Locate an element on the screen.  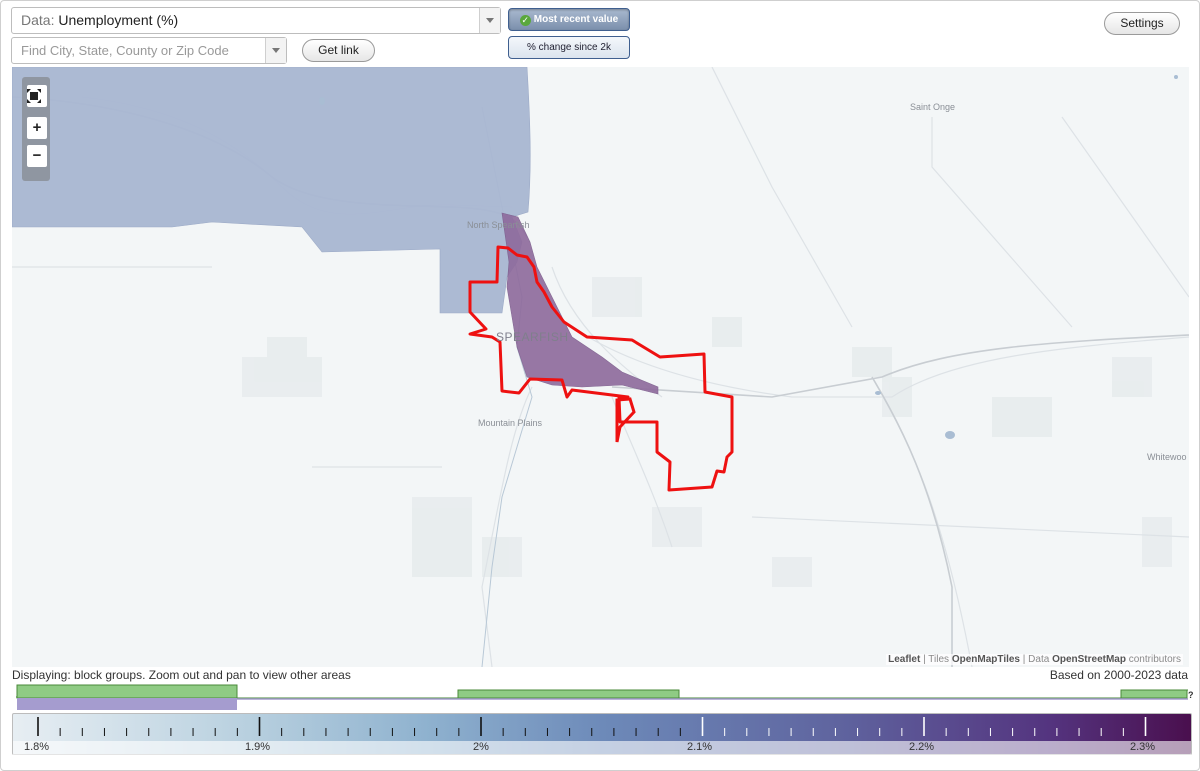
attribution-contributors: contributors is located at coordinates (1153, 659).